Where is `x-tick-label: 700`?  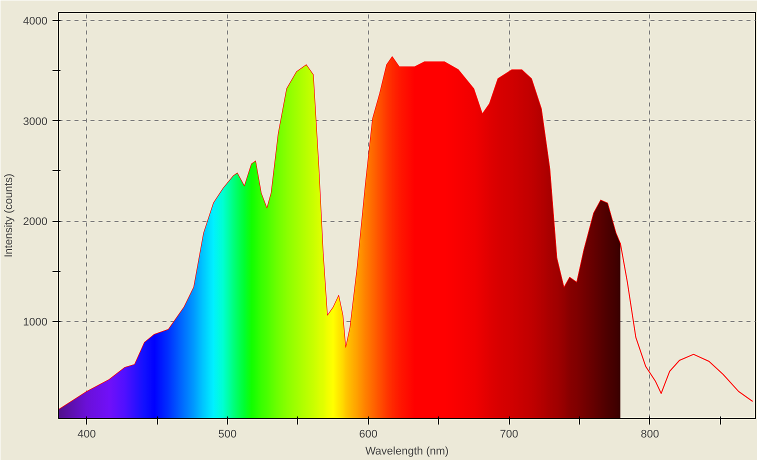 x-tick-label: 700 is located at coordinates (509, 434).